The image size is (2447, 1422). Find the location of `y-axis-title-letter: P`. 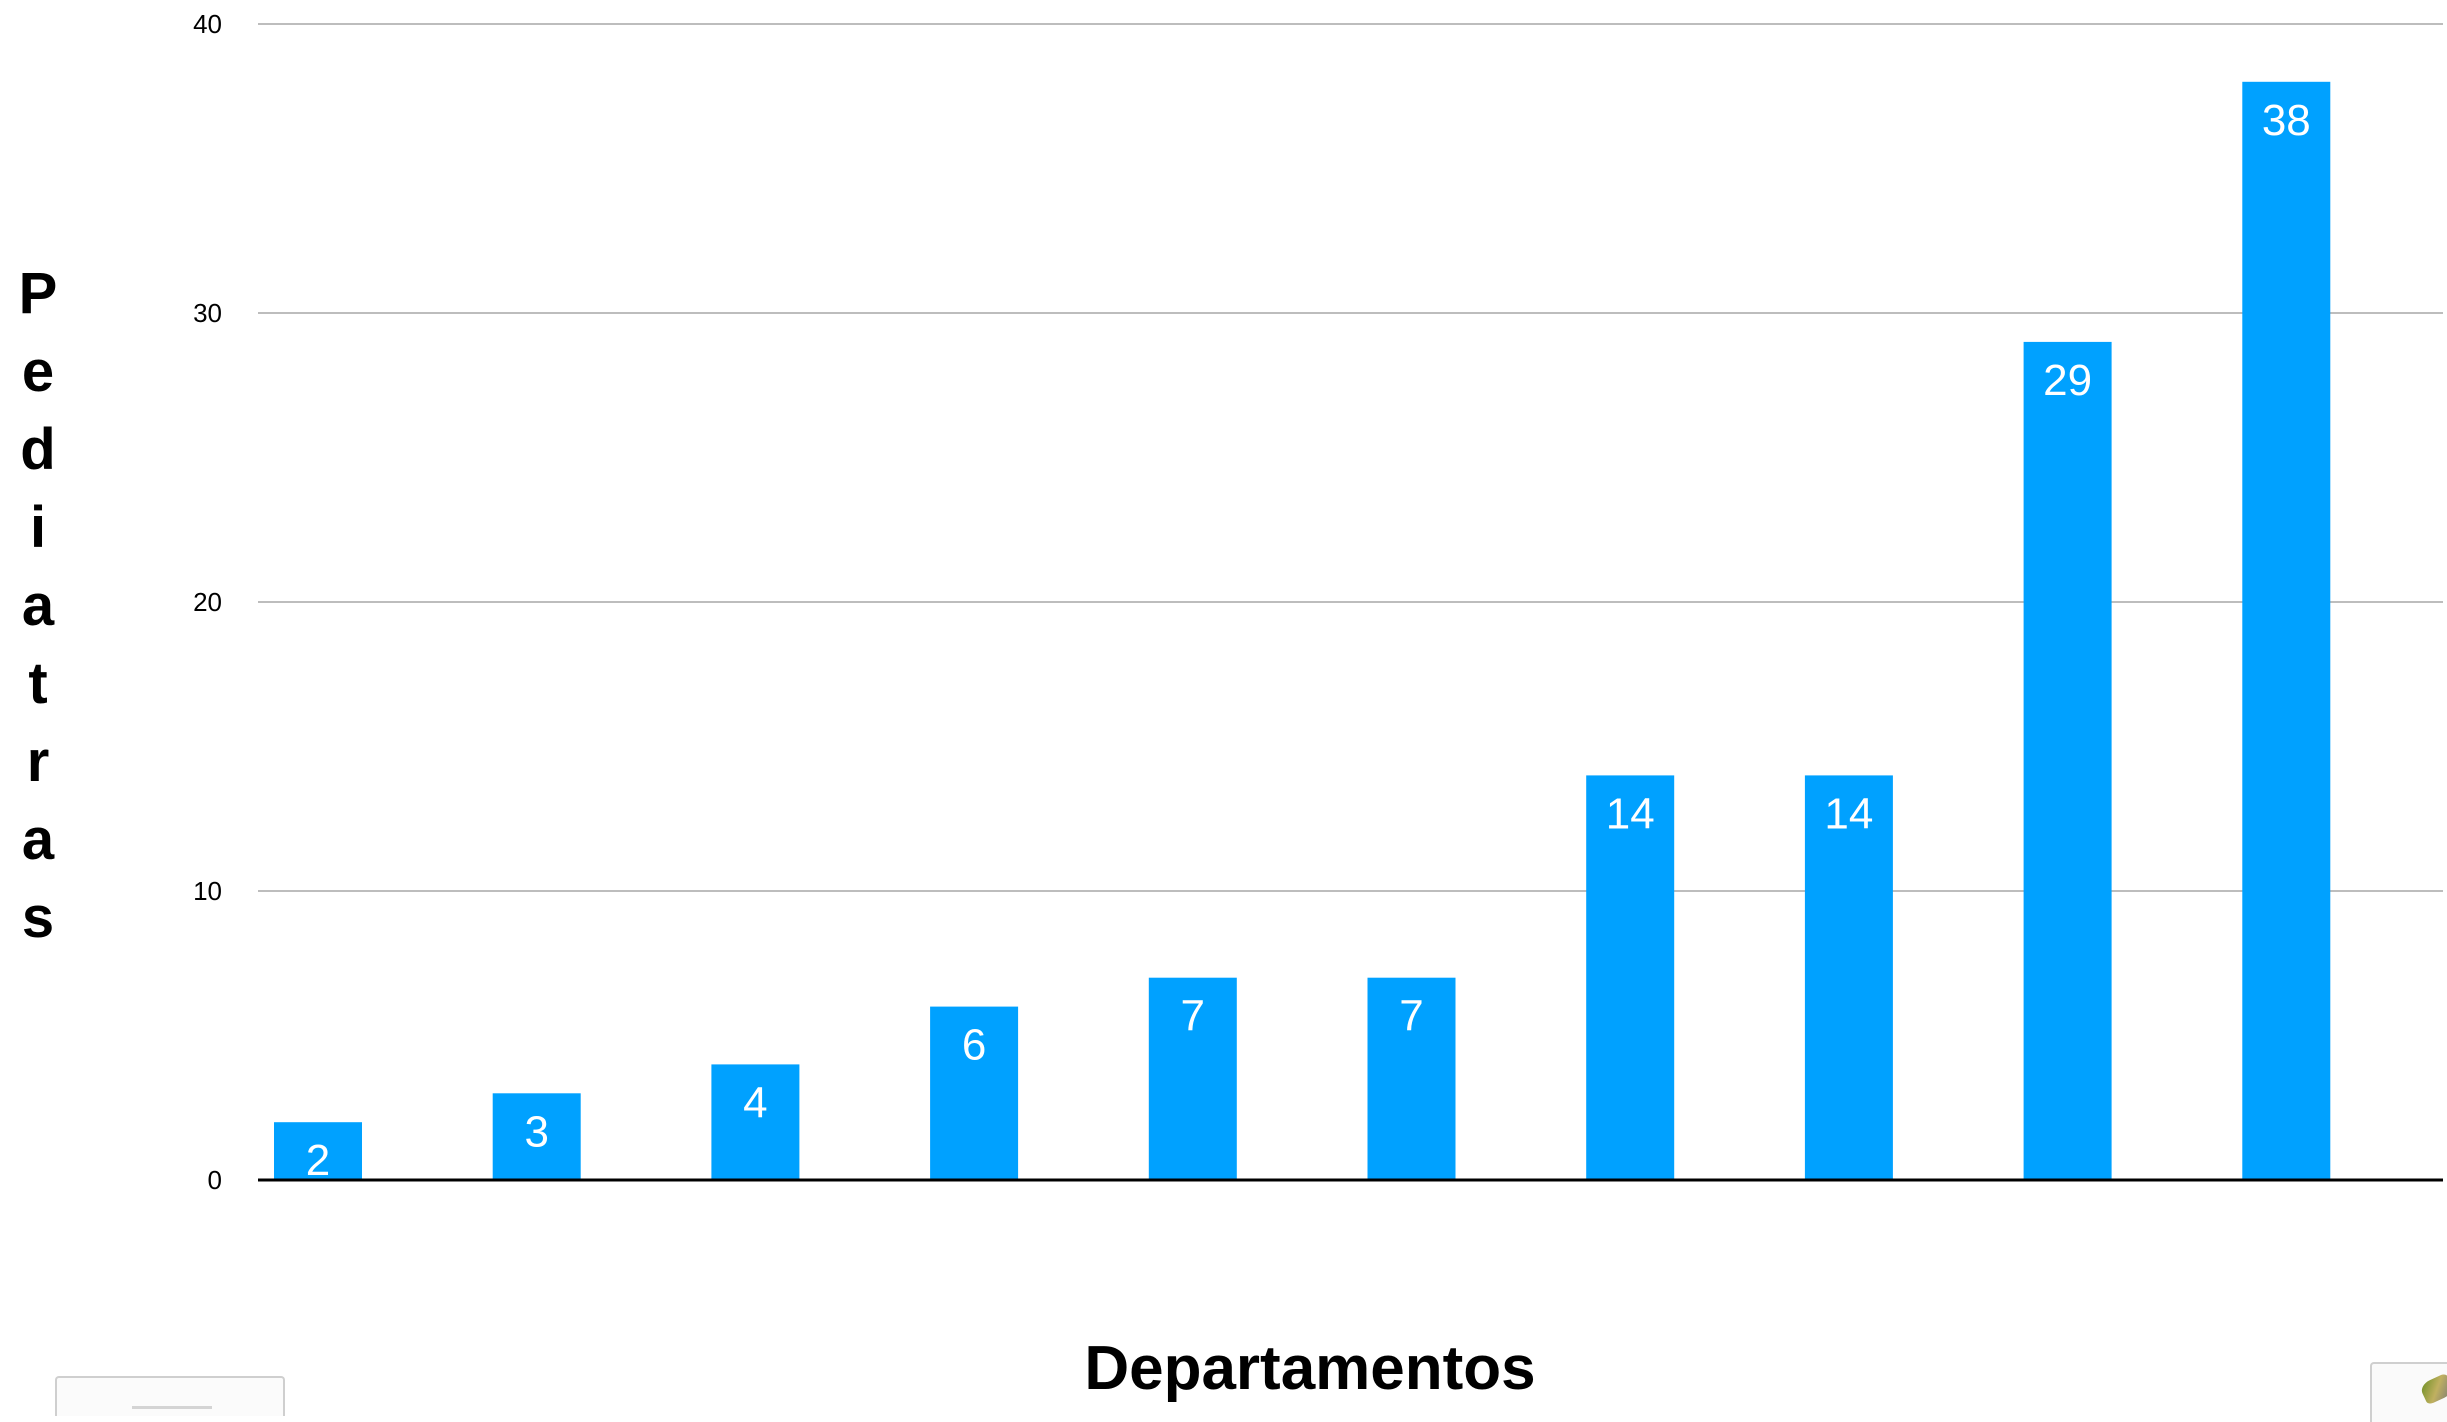

y-axis-title-letter: P is located at coordinates (38, 293).